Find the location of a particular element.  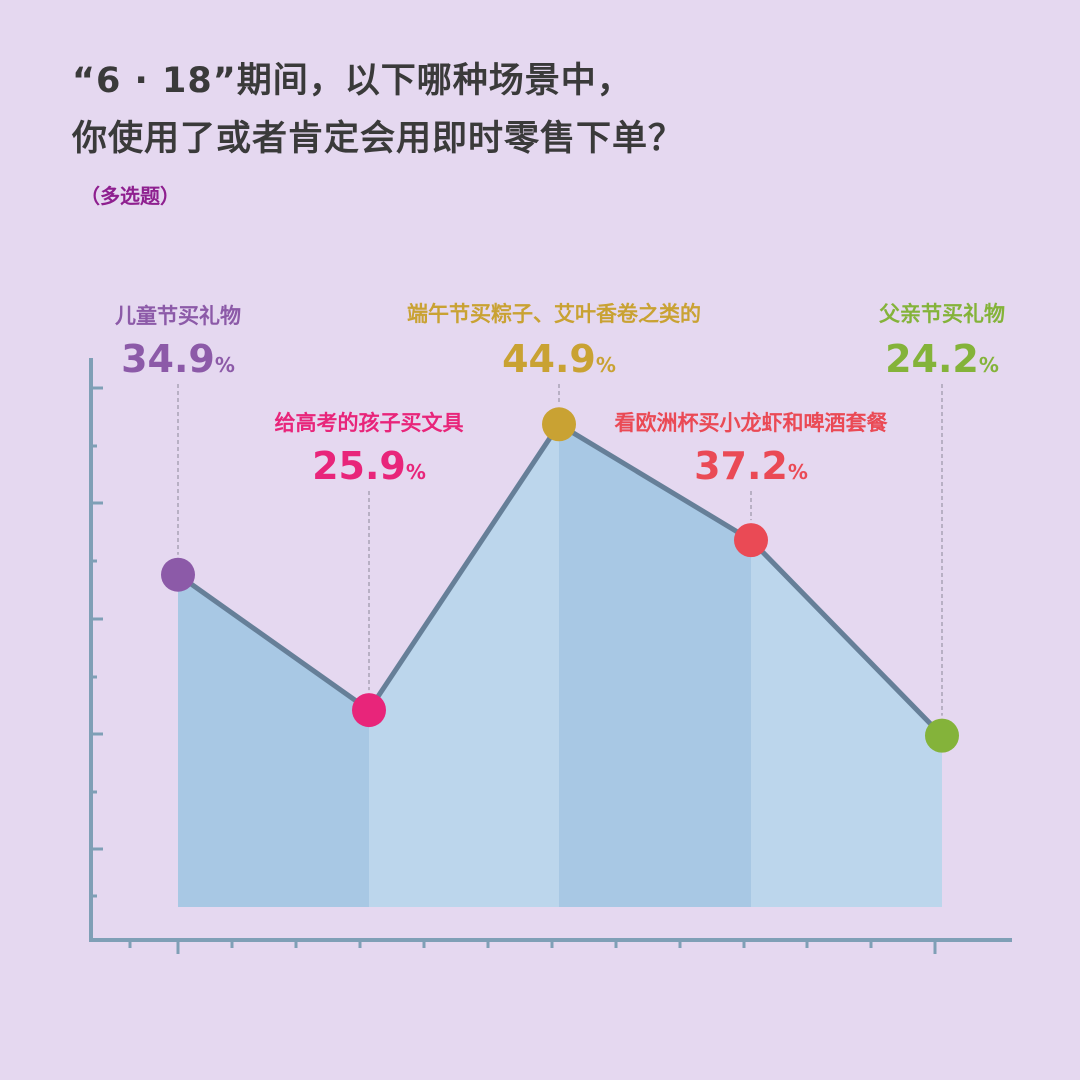

value-number: 24.2 is located at coordinates (932, 359).